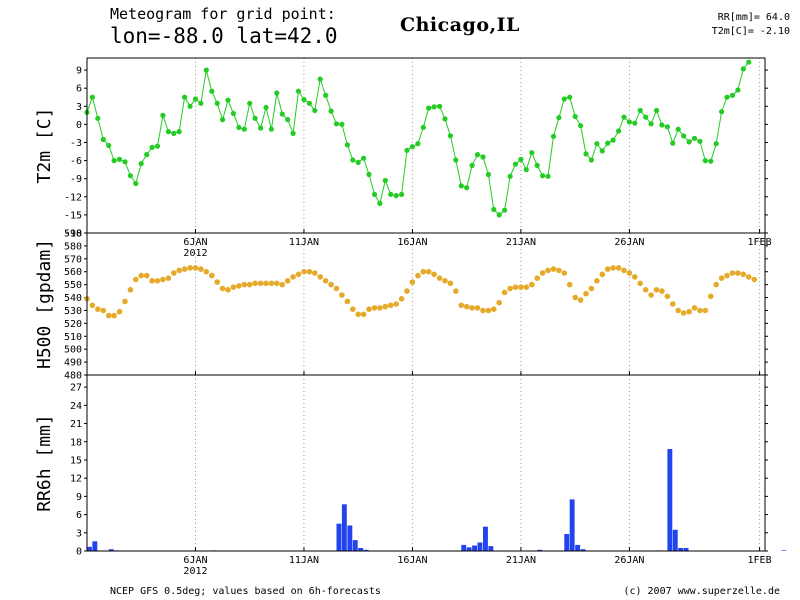  What do you see at coordinates (73, 259) in the screenshot?
I see `y-tick-label: 570` at bounding box center [73, 259].